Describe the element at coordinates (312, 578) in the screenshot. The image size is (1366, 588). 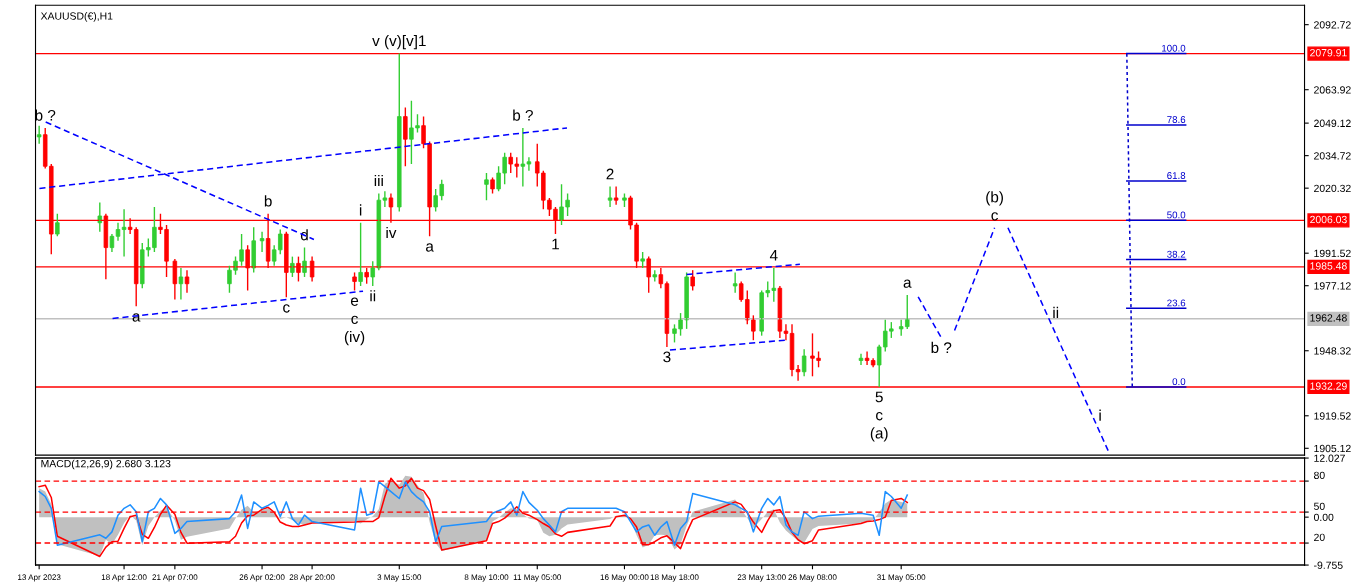
I see `x-tick-label: 28 Apr 20:00` at that location.